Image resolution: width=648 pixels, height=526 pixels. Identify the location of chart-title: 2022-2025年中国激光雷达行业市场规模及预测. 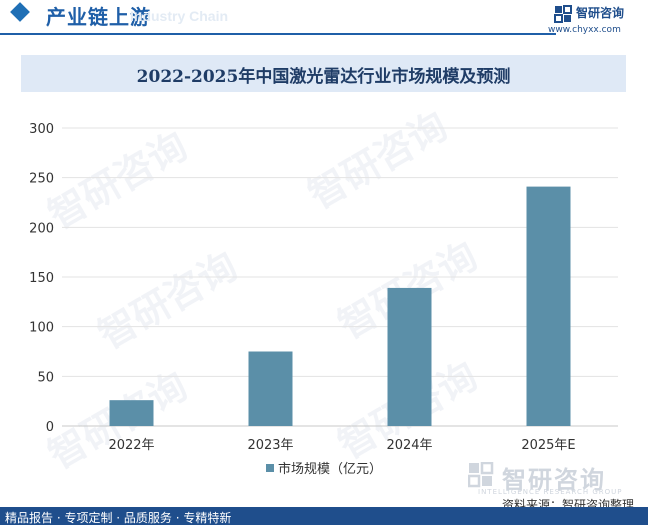
(323, 77).